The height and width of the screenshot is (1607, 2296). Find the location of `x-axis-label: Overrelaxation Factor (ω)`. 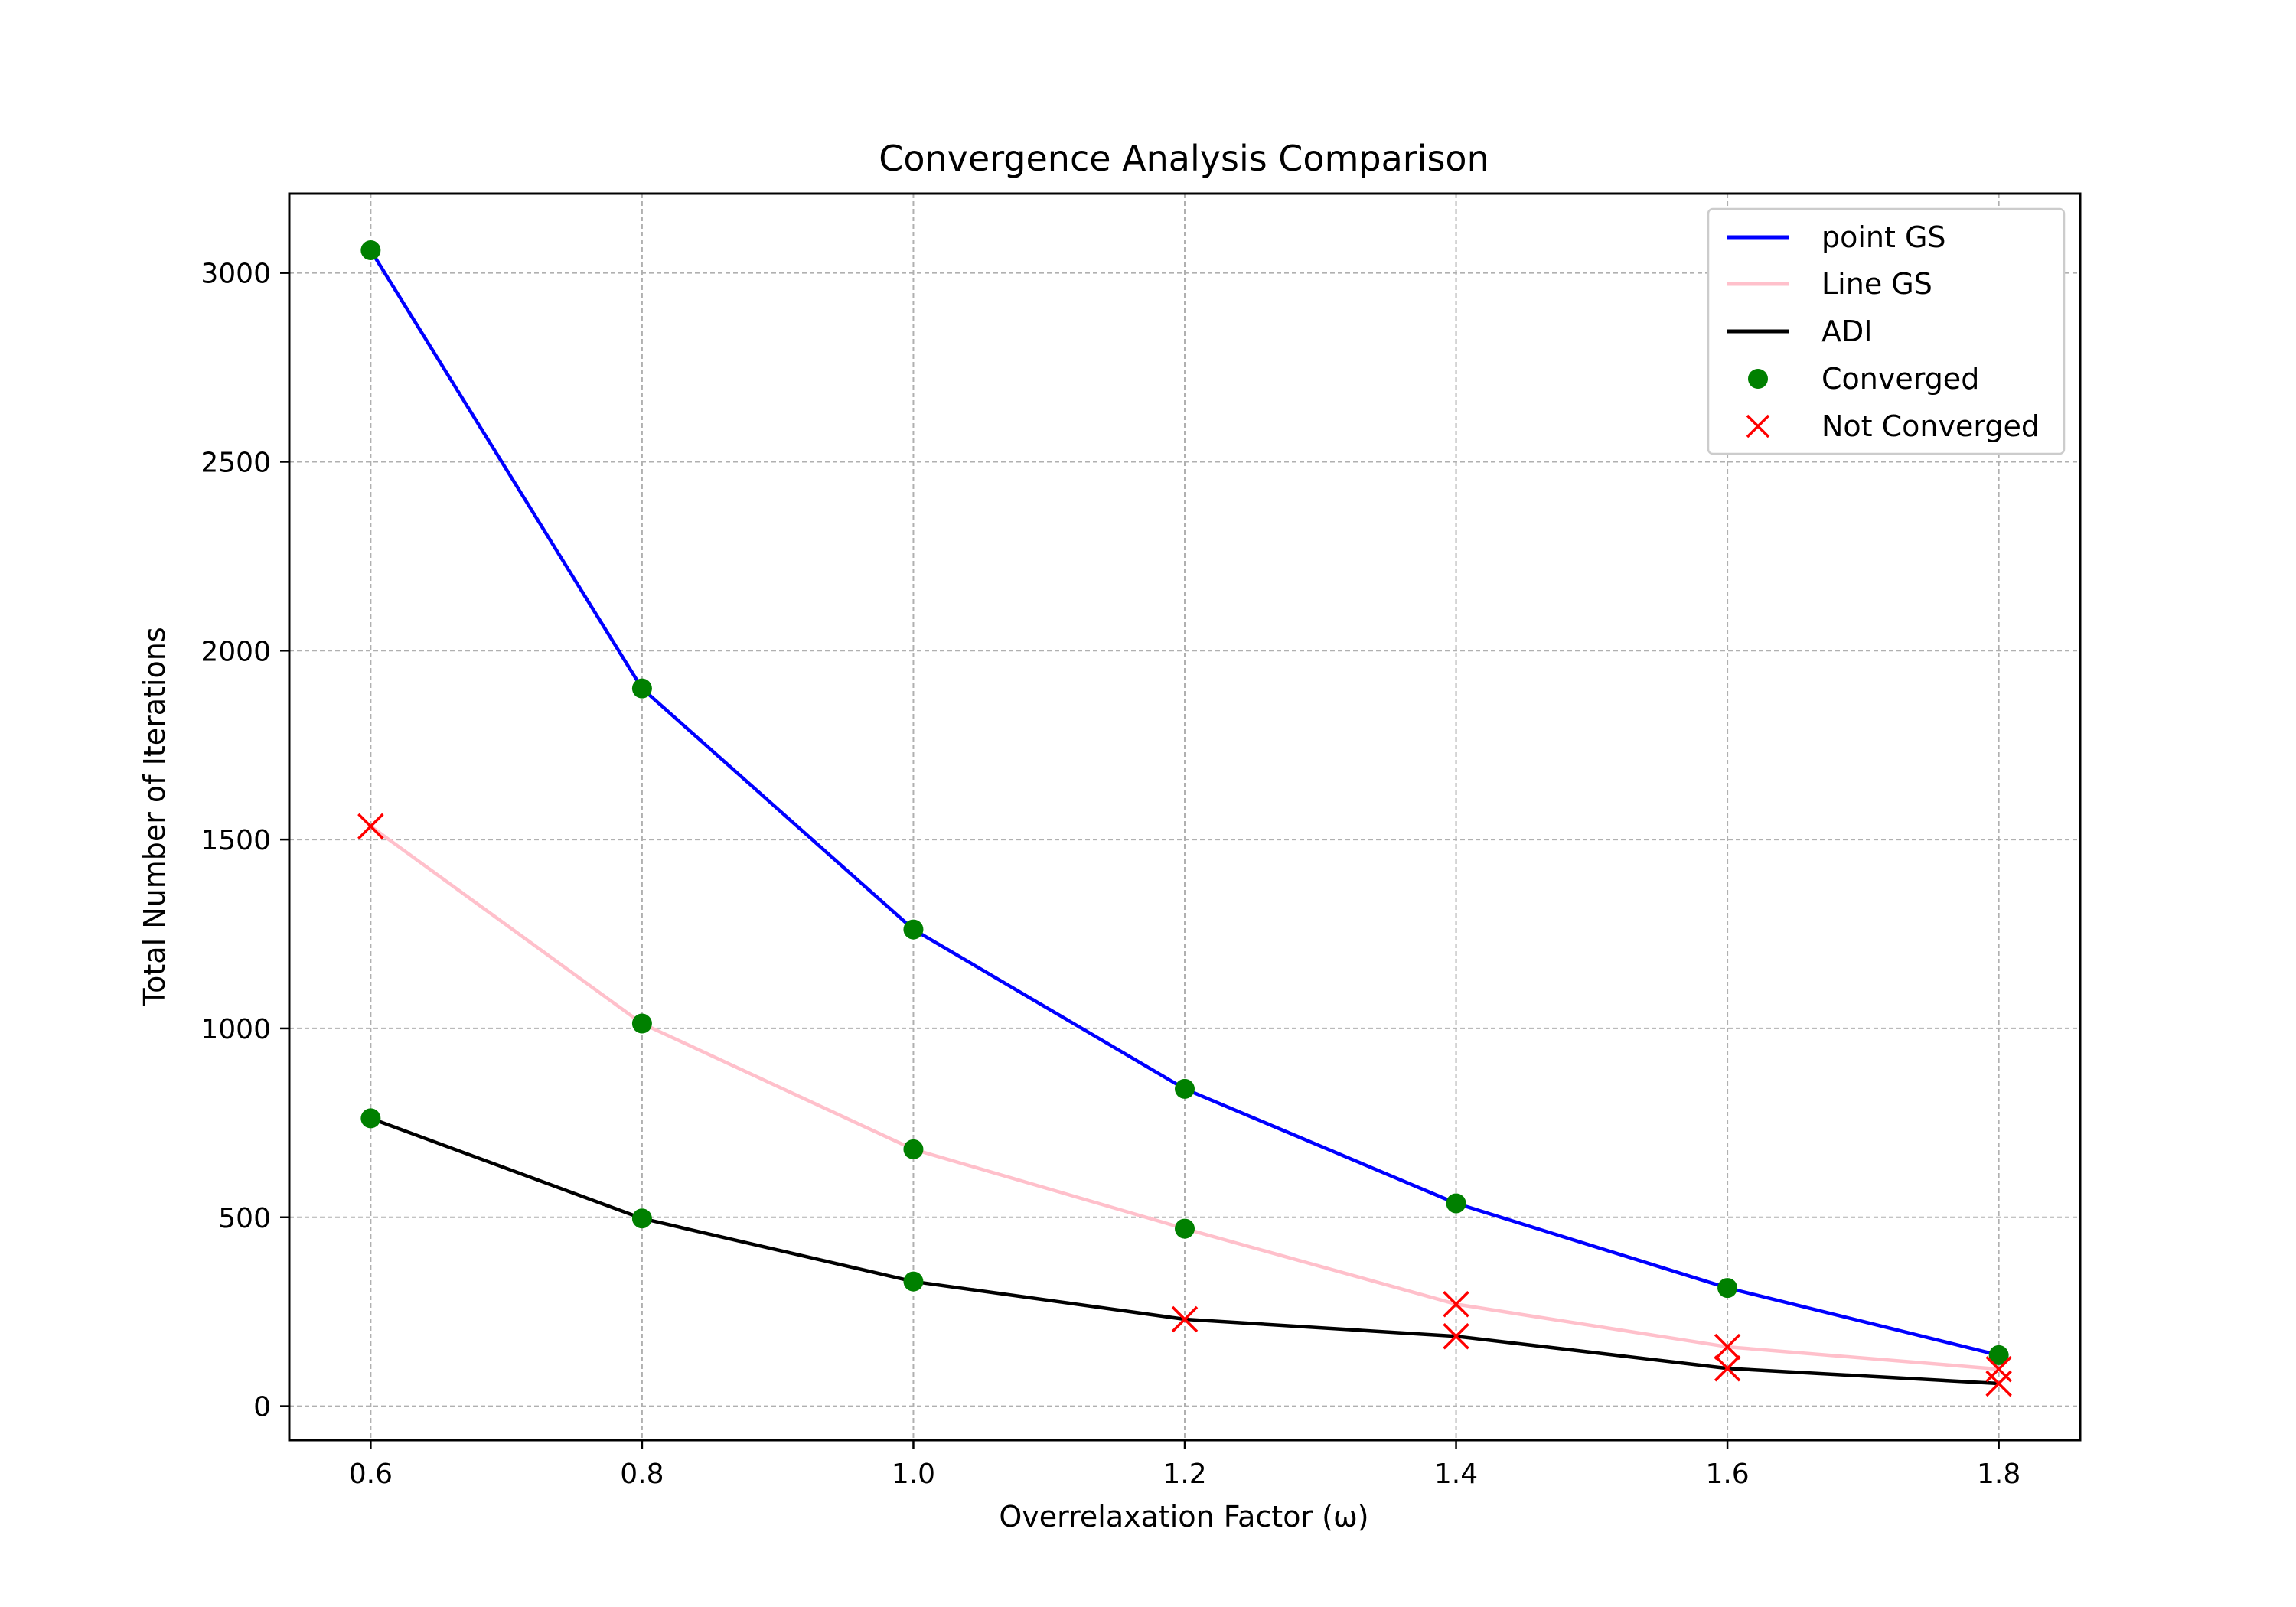

x-axis-label: Overrelaxation Factor (ω) is located at coordinates (1183, 1517).